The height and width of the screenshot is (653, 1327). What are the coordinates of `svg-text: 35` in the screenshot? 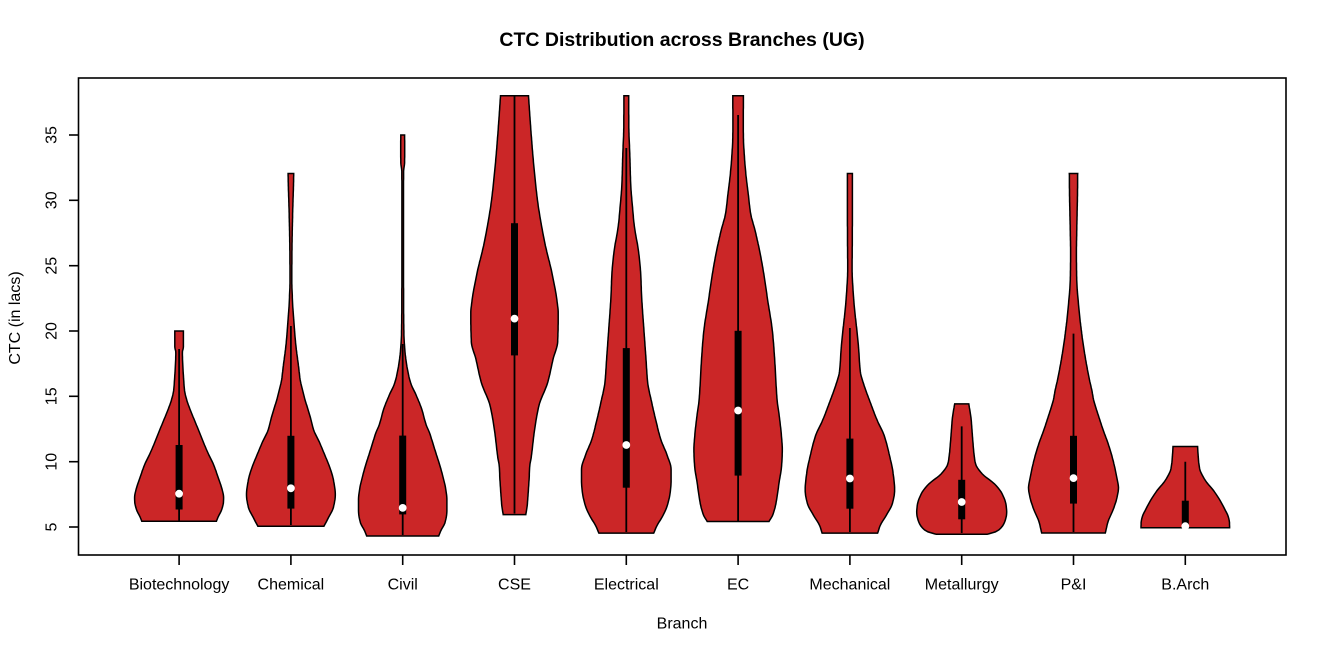 It's located at (52, 135).